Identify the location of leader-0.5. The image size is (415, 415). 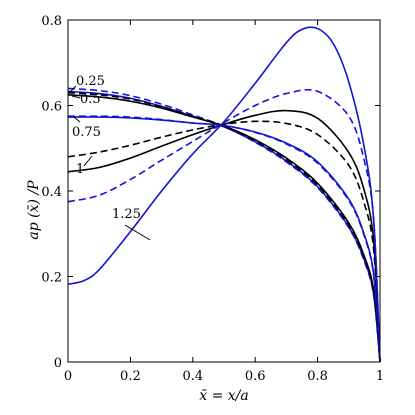
(76, 97).